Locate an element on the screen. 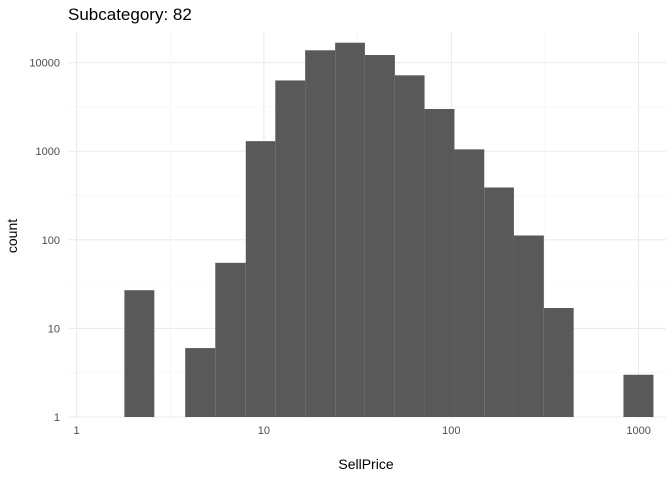  x-tick-label: 100 is located at coordinates (451, 431).